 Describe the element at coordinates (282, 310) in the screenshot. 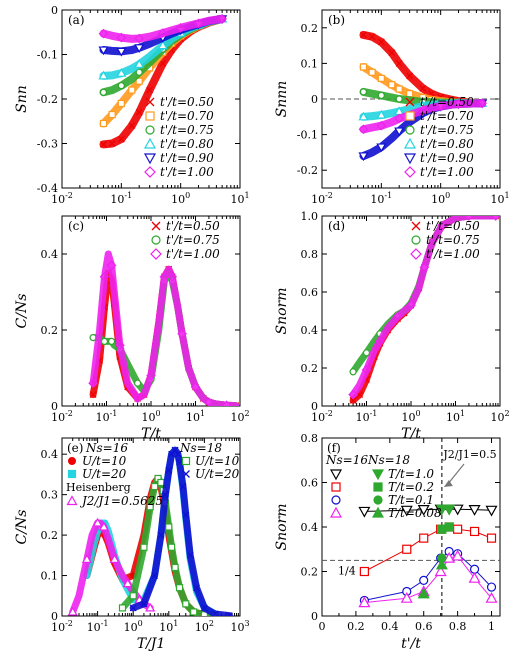

I see `y-axis-title: Snorm` at that location.